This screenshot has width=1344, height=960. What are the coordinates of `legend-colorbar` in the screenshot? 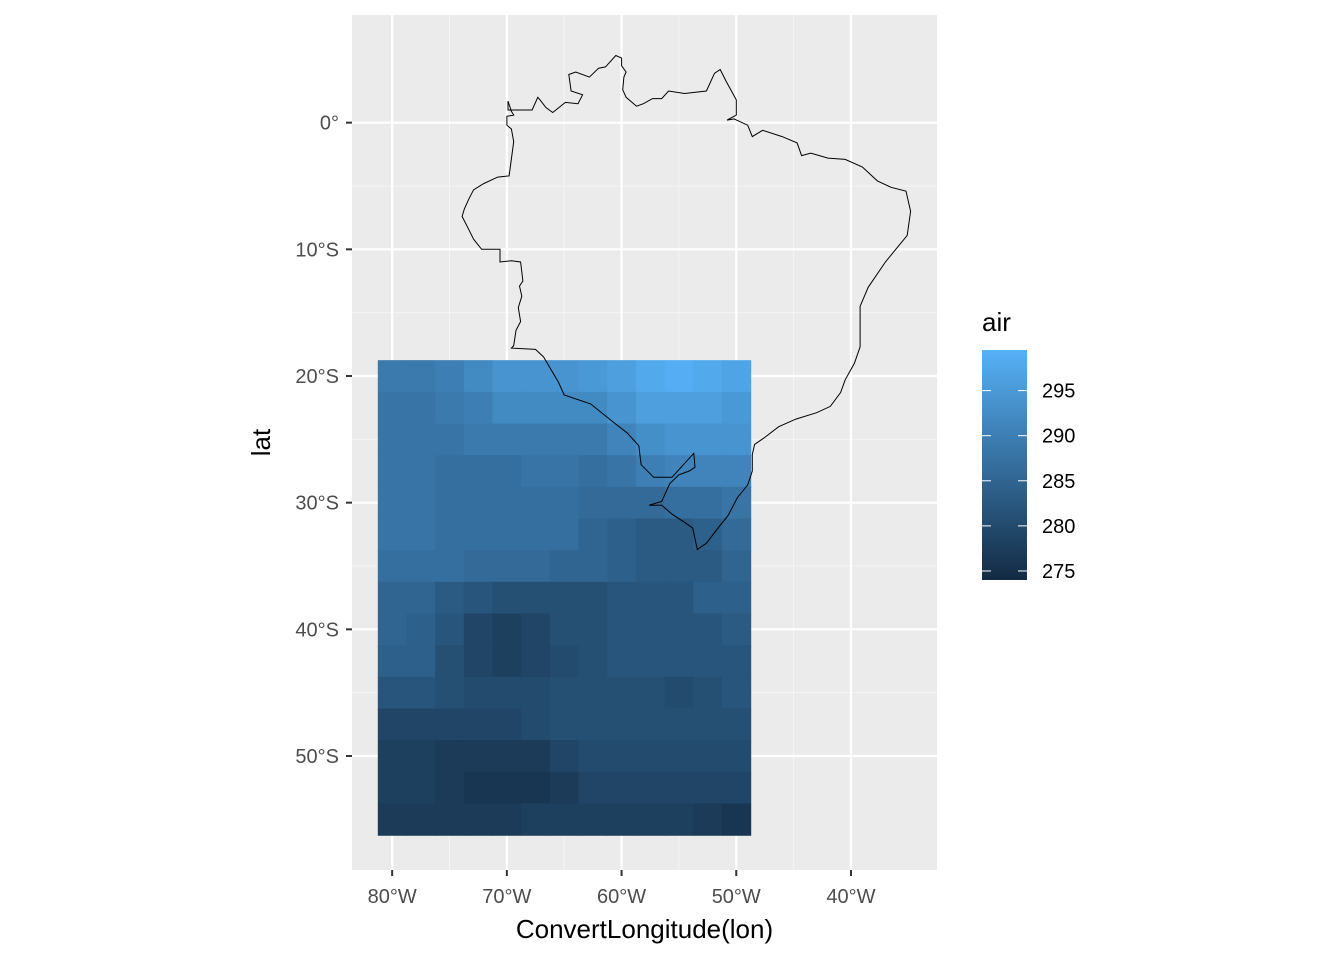 It's located at (1004, 465).